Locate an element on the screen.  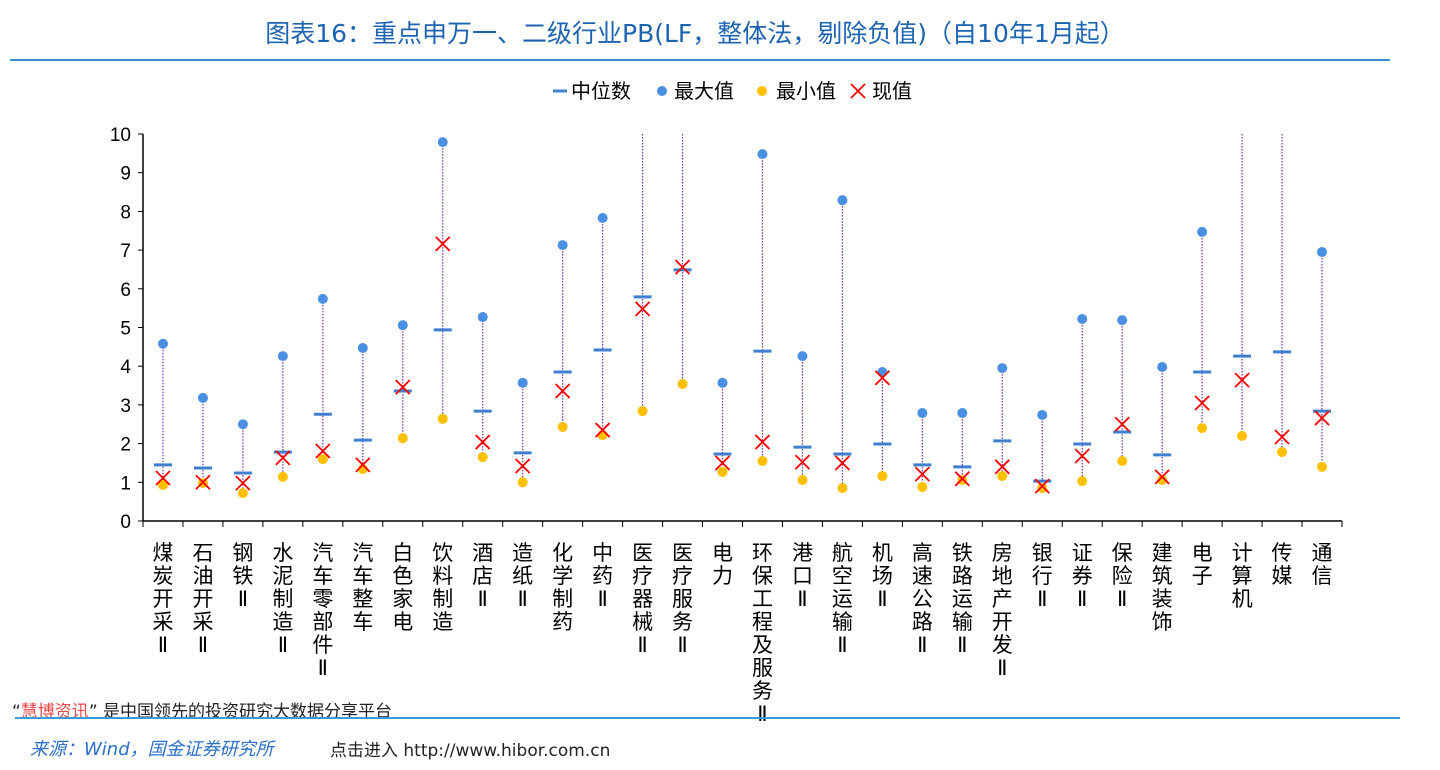
legend-current-icon is located at coordinates (858, 91).